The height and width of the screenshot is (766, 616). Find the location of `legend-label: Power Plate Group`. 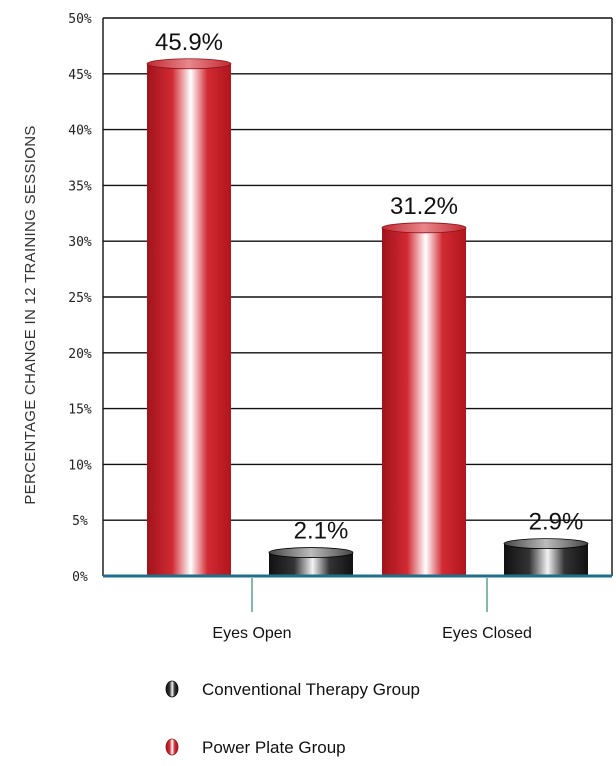

legend-label: Power Plate Group is located at coordinates (274, 747).